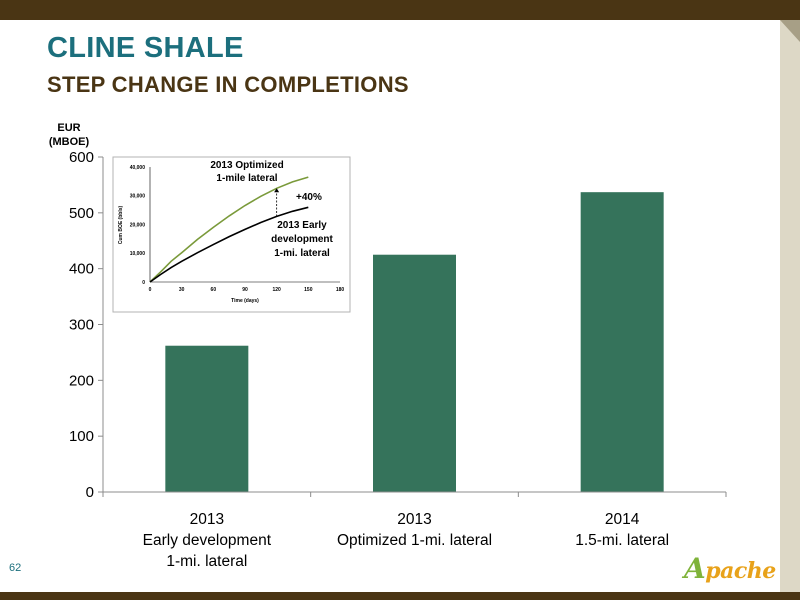 The image size is (800, 600). I want to click on y-tick-label: 0, so click(90, 492).